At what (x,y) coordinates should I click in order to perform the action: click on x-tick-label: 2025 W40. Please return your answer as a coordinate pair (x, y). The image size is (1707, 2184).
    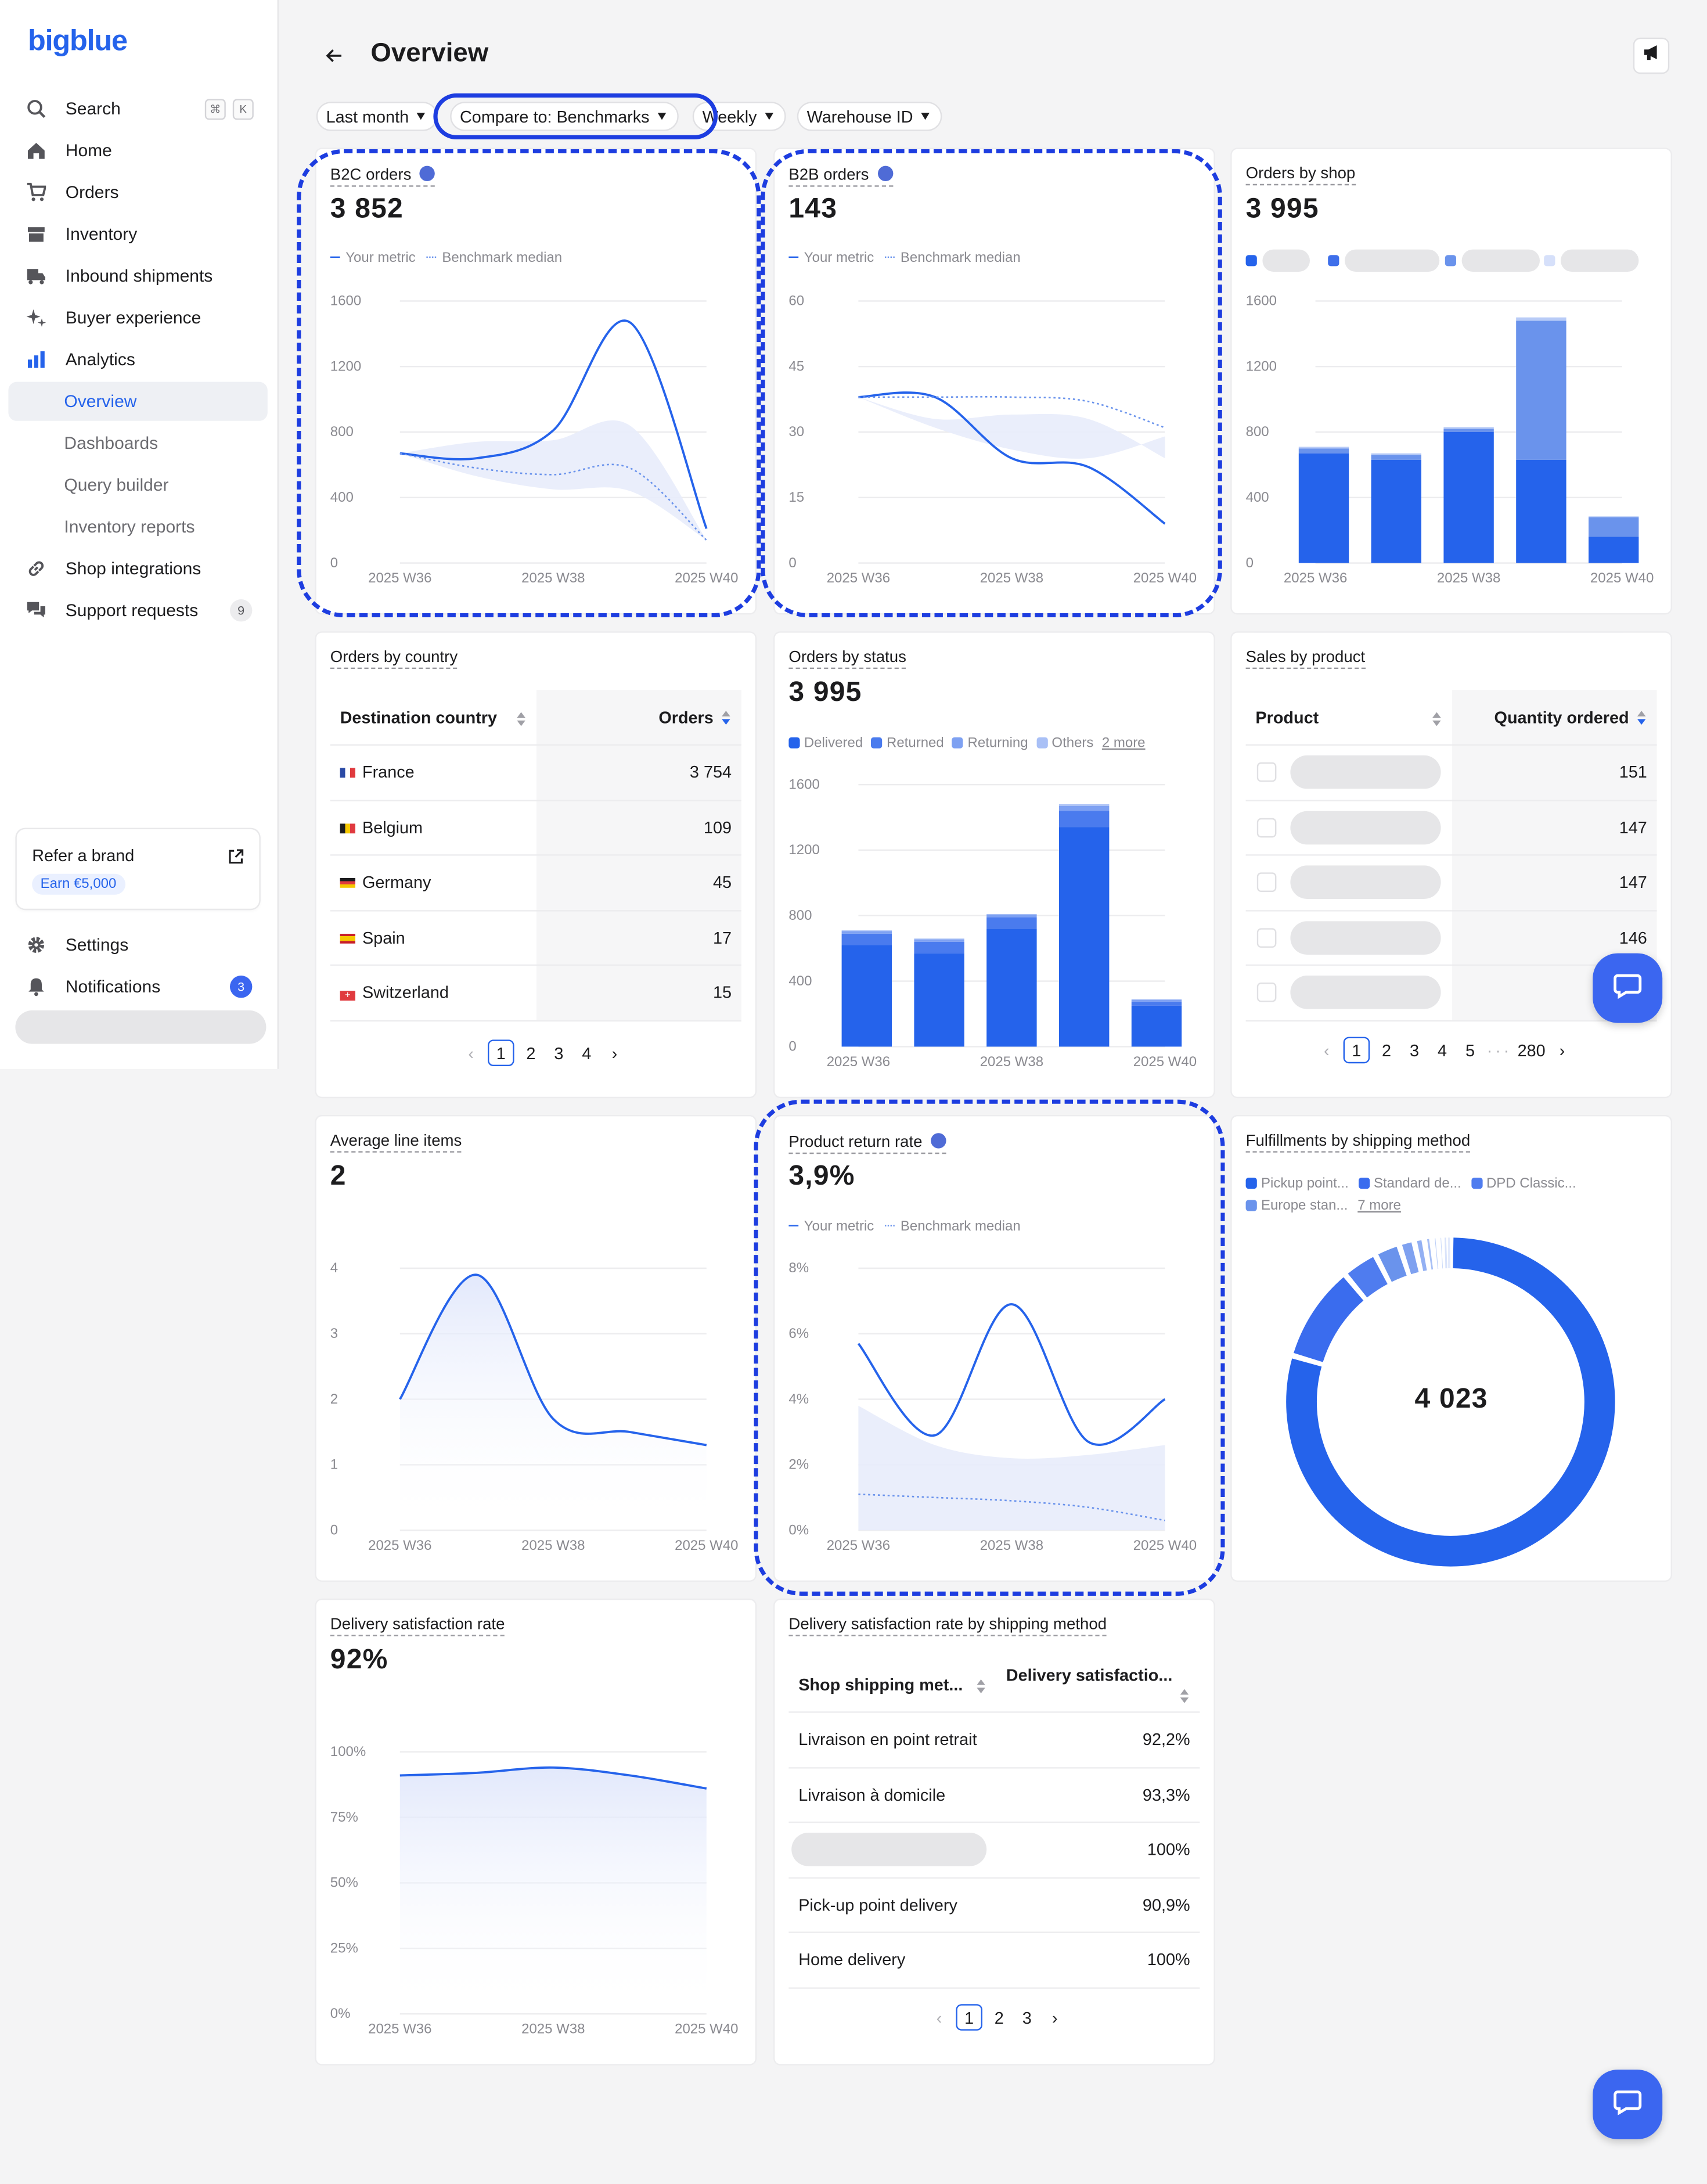
    Looking at the image, I should click on (706, 578).